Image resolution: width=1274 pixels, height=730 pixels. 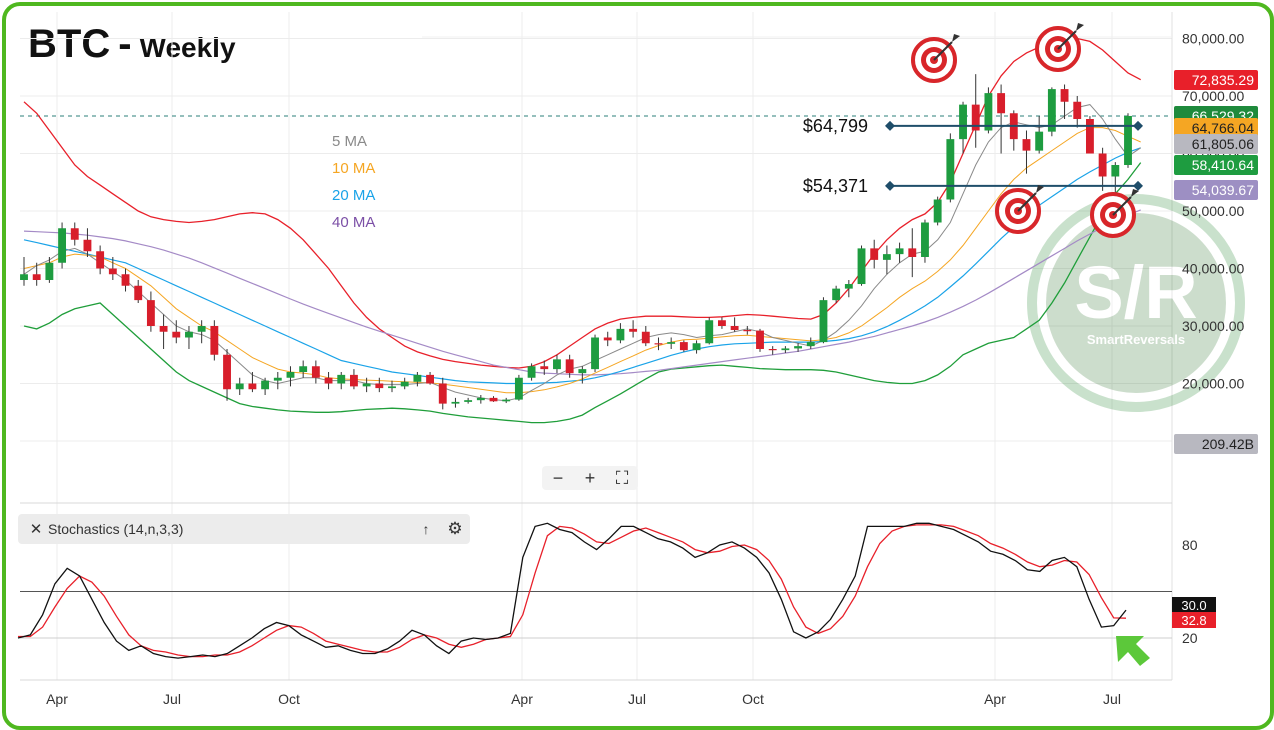 What do you see at coordinates (1213, 96) in the screenshot?
I see `y-tick-label-1: 70,000.00` at bounding box center [1213, 96].